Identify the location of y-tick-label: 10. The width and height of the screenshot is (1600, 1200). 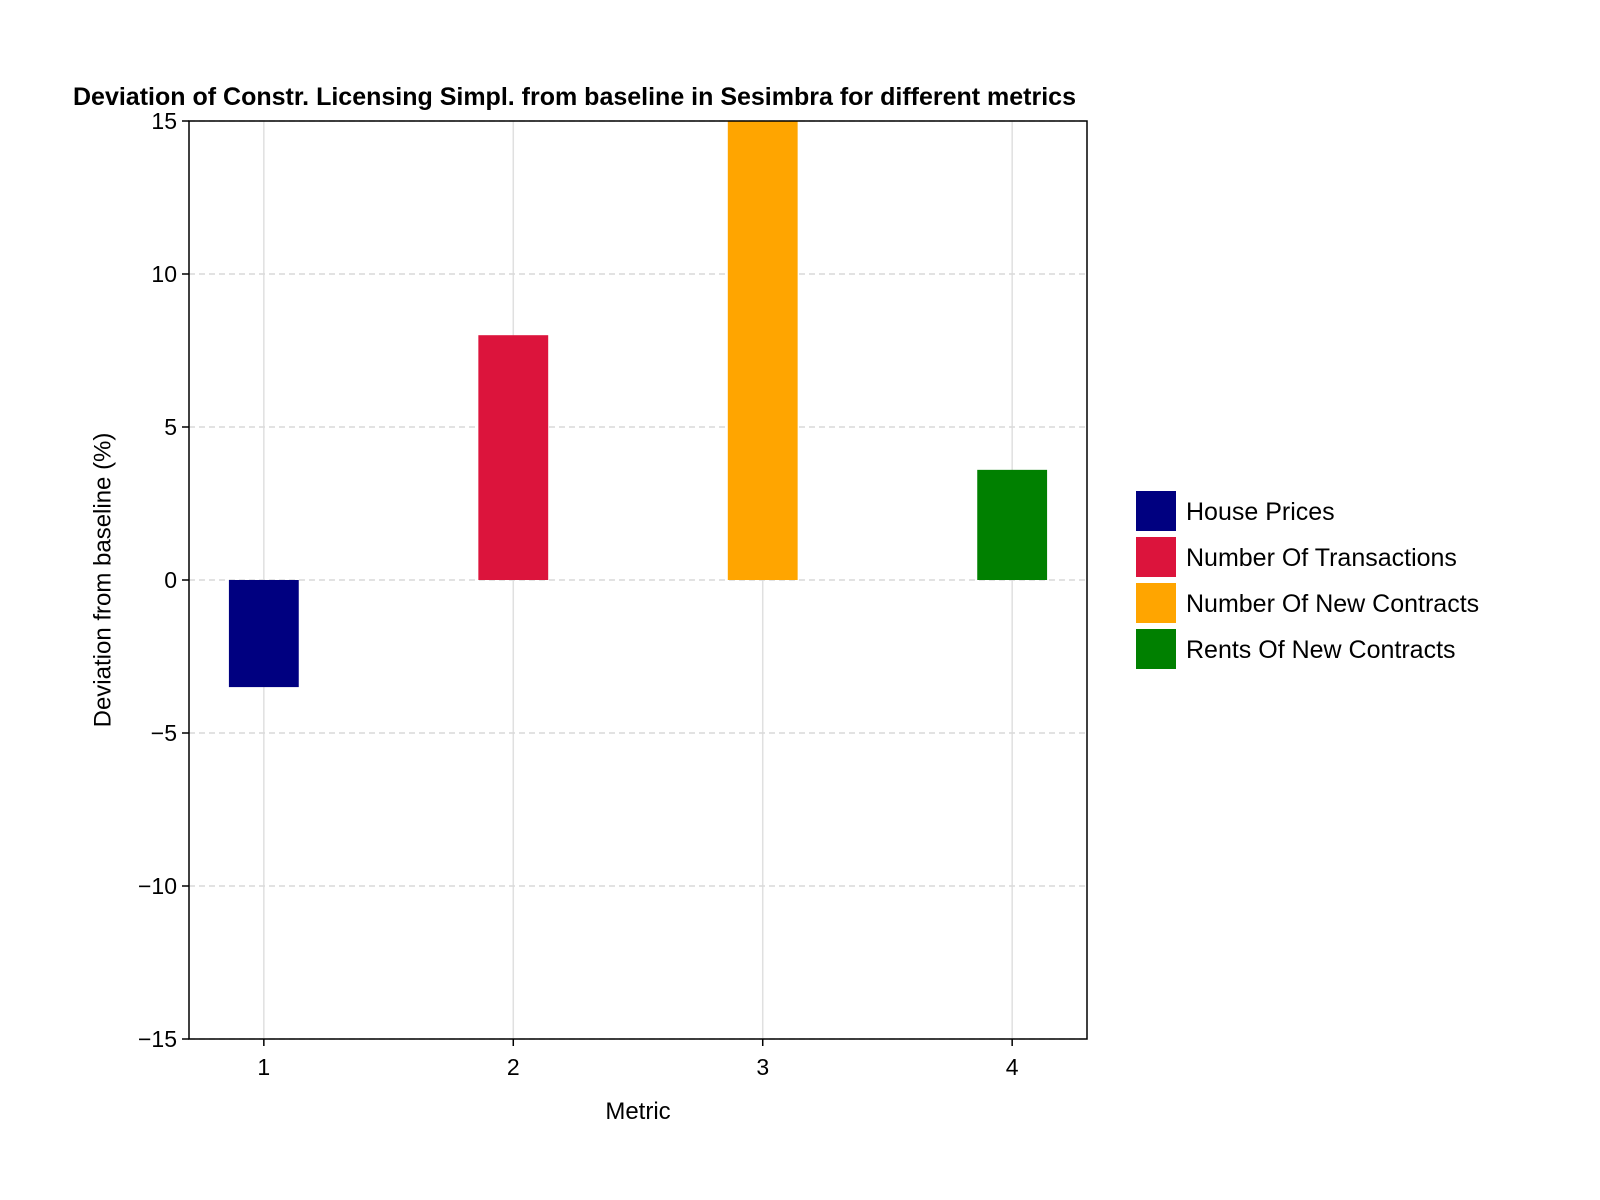
(164, 274).